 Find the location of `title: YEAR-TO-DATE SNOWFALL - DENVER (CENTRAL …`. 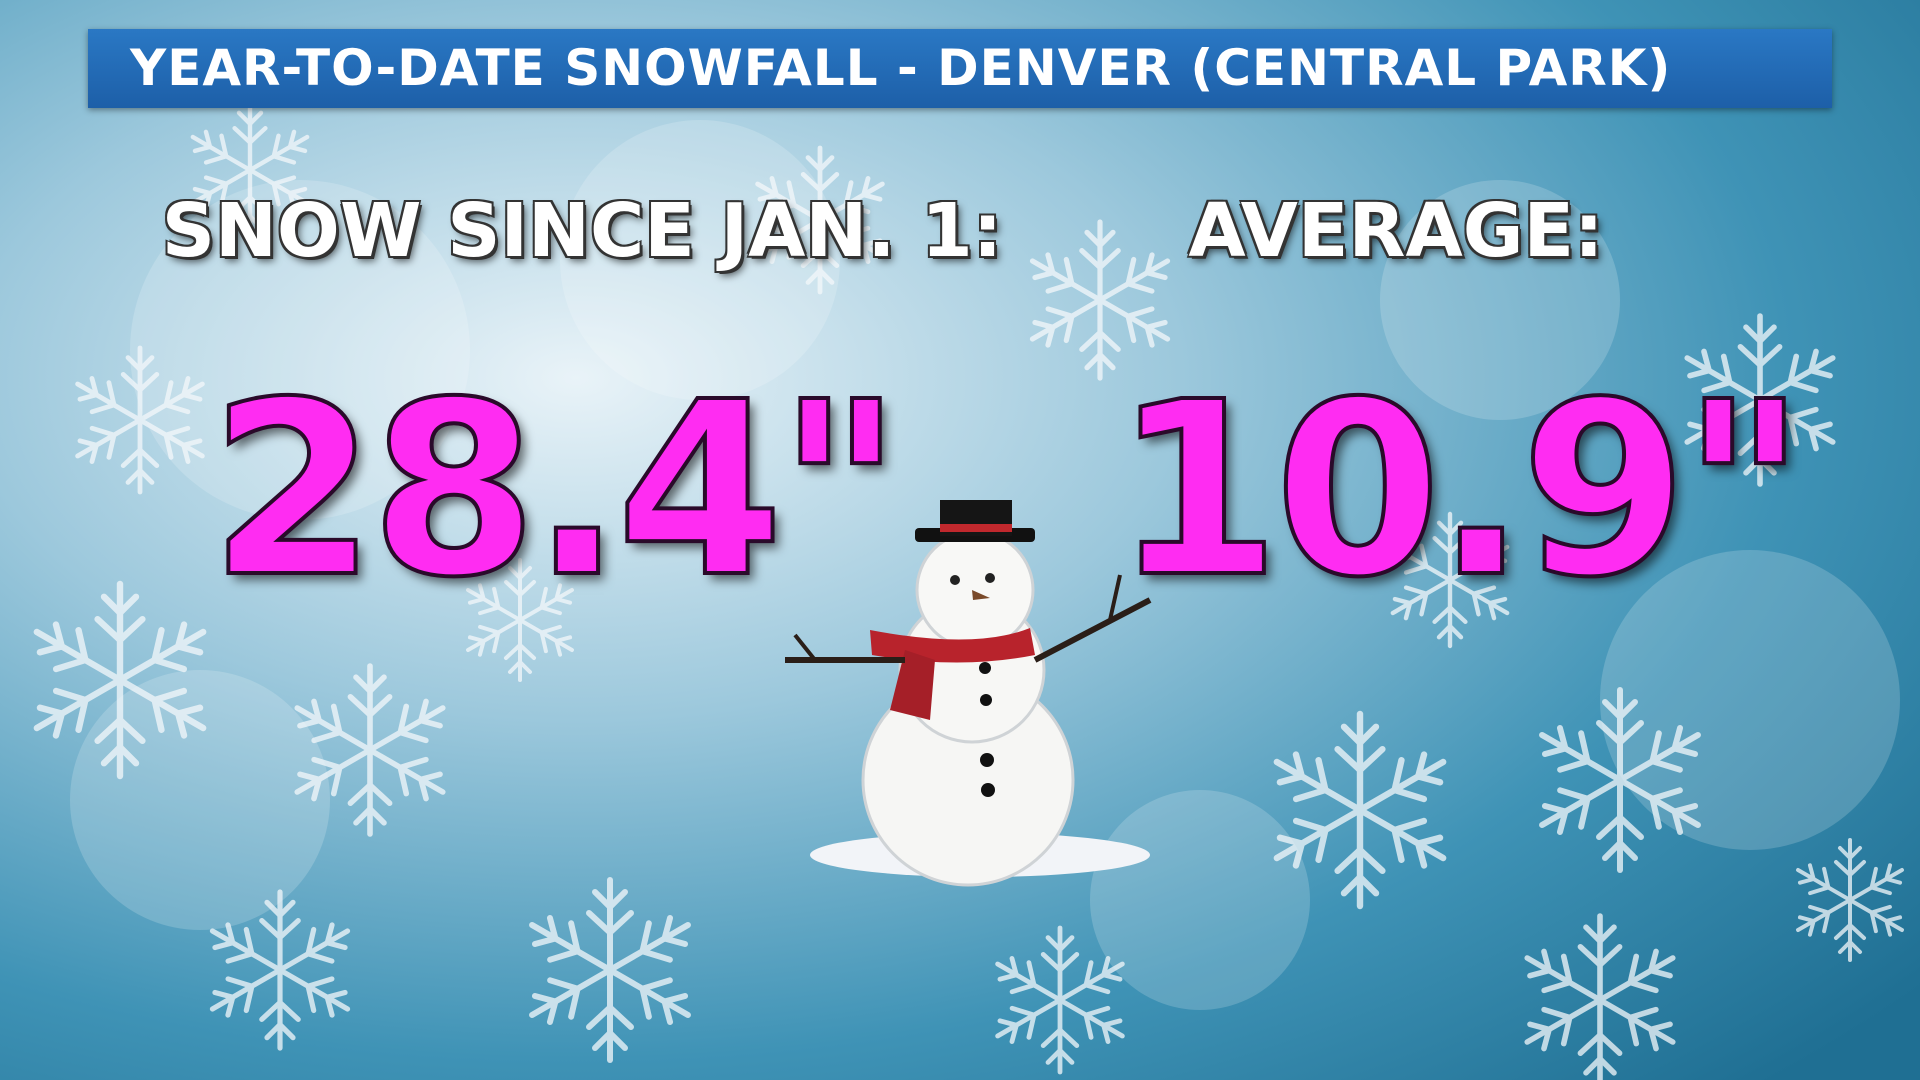

title: YEAR-TO-DATE SNOWFALL - DENVER (CENTRAL … is located at coordinates (901, 68).